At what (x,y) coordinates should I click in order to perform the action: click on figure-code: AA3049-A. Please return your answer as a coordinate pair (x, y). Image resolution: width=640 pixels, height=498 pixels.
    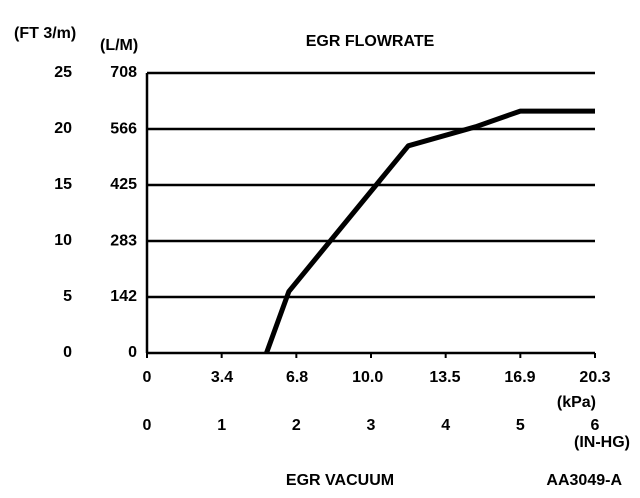
    Looking at the image, I should click on (584, 480).